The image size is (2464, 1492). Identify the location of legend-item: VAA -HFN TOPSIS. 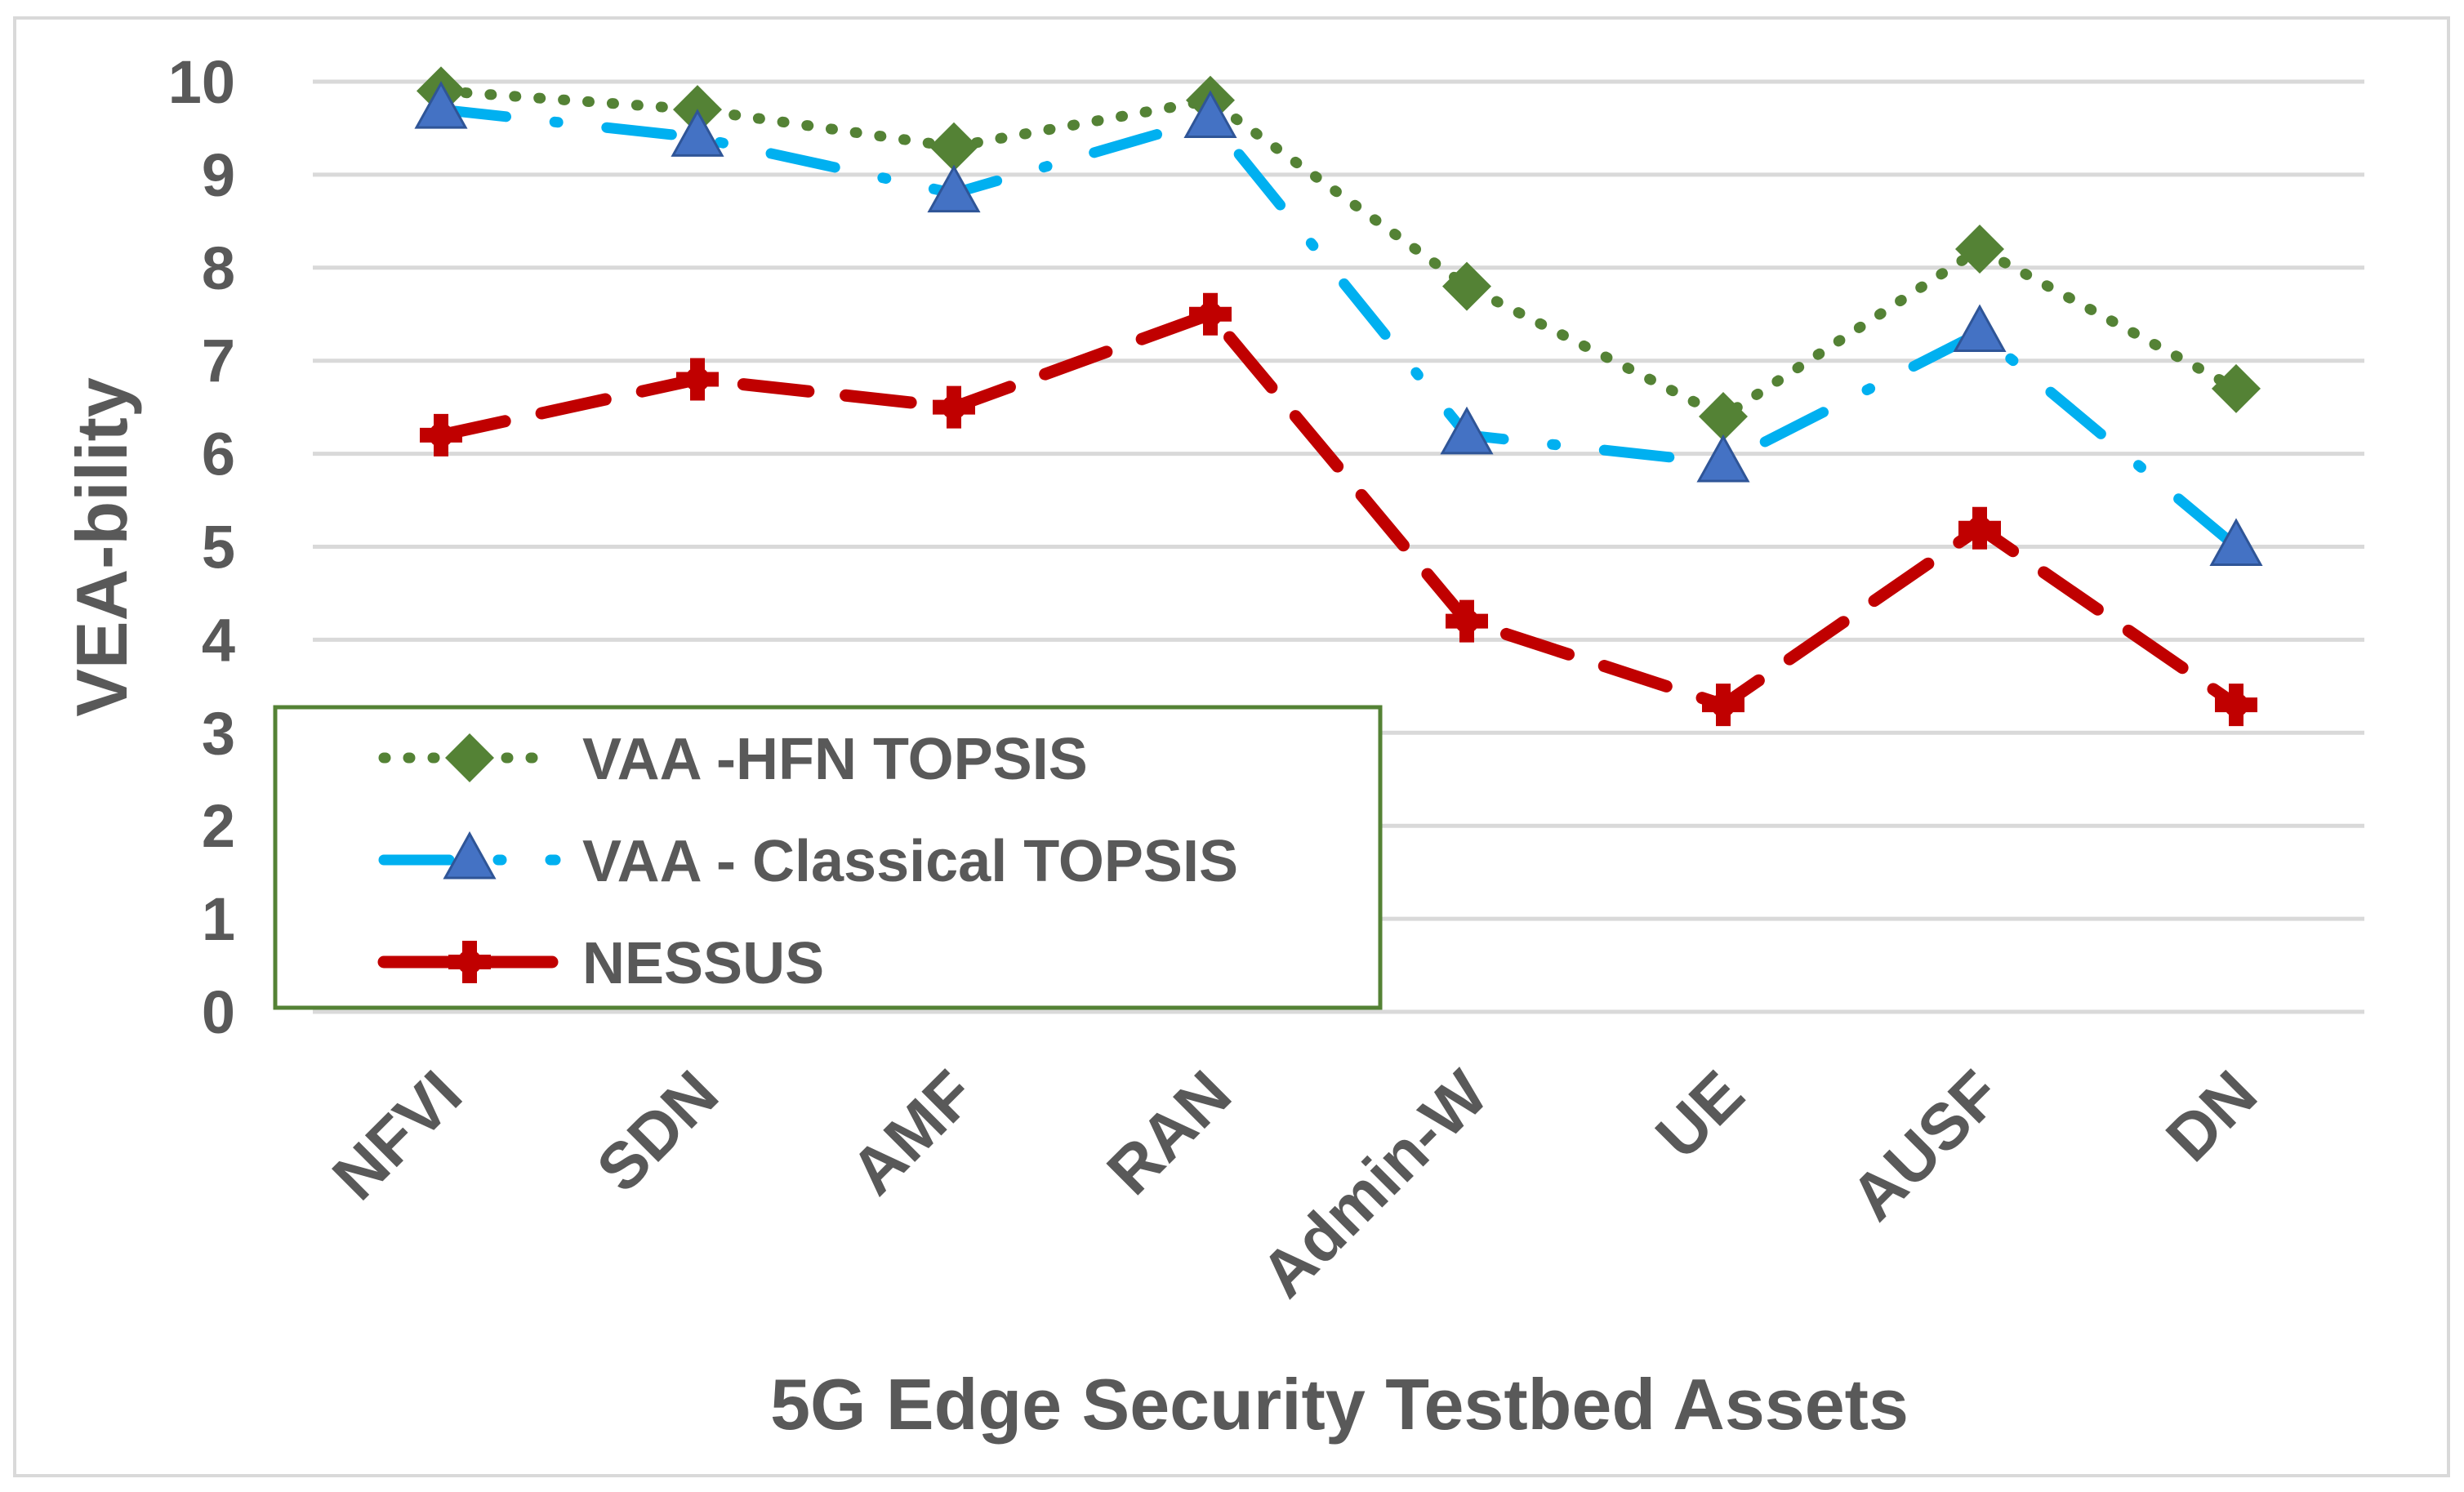
(733, 760).